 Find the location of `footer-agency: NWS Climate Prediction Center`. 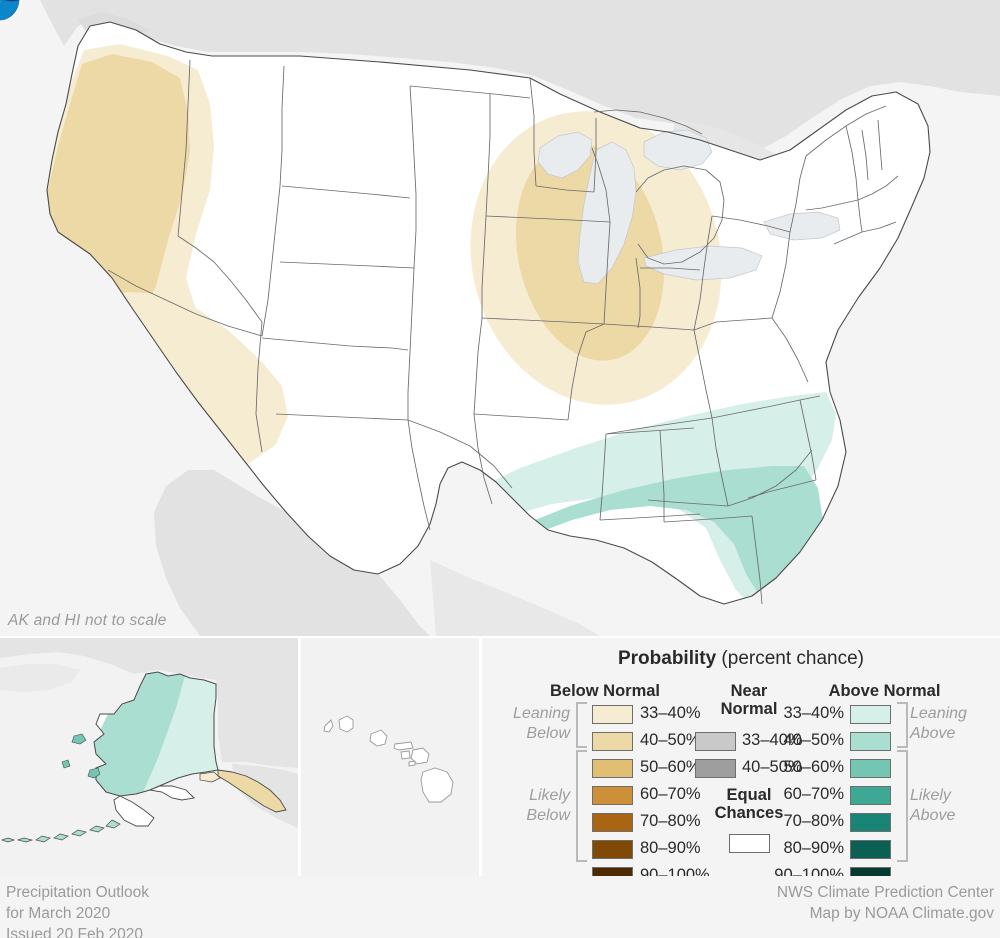

footer-agency: NWS Climate Prediction Center is located at coordinates (885, 892).